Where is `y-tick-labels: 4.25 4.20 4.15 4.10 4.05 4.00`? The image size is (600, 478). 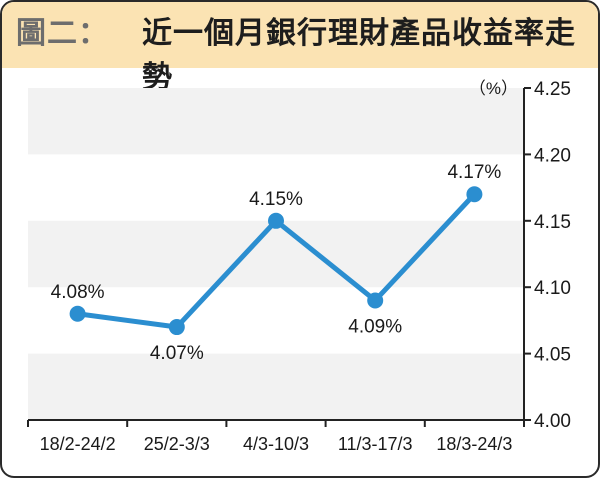 y-tick-labels: 4.25 4.20 4.15 4.10 4.05 4.00 is located at coordinates (552, 255).